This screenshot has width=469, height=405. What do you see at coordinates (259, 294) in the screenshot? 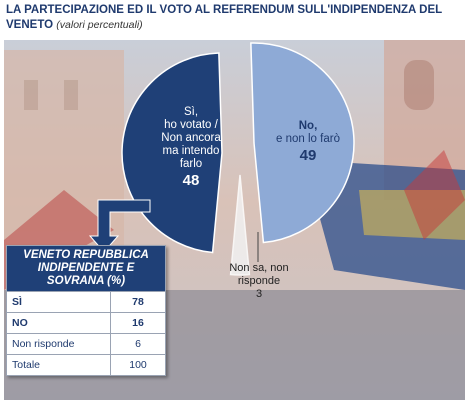
I see `label-no-answer-value: 3` at bounding box center [259, 294].